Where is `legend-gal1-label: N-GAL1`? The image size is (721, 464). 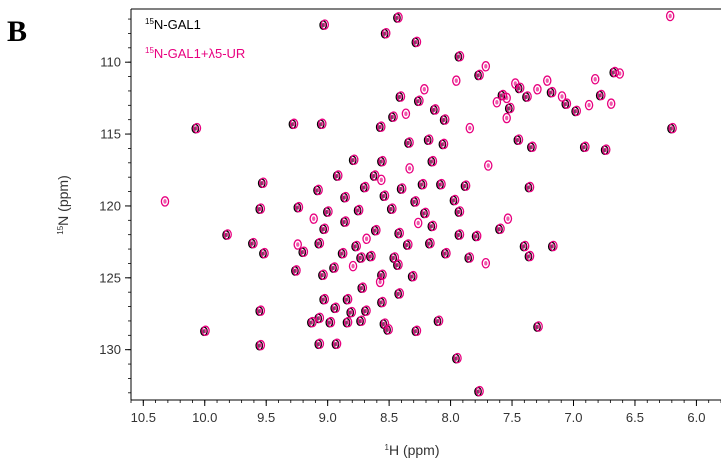
legend-gal1-label: N-GAL1 is located at coordinates (177, 24).